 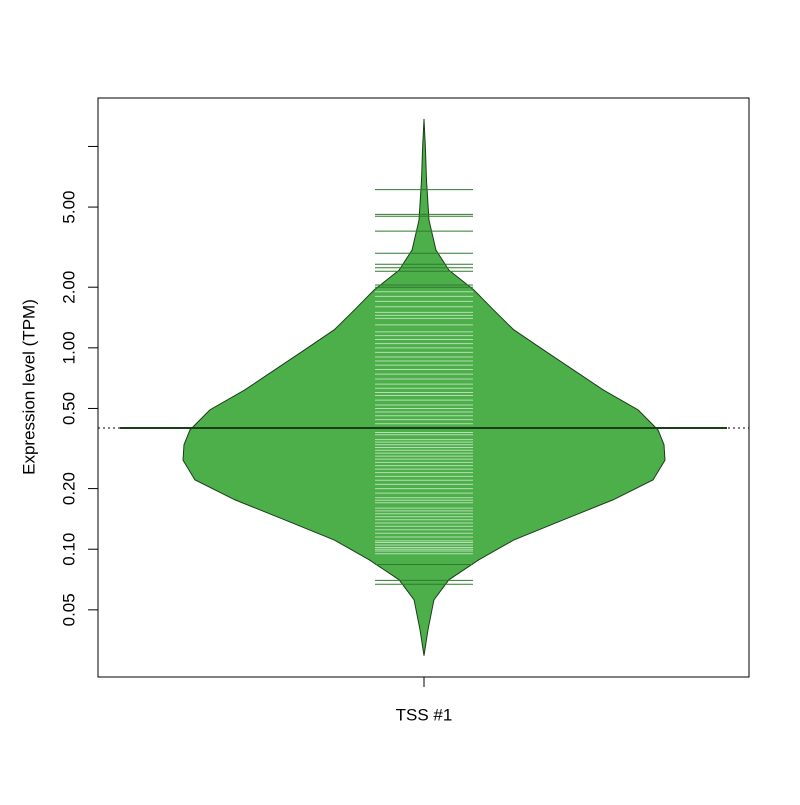 What do you see at coordinates (68, 207) in the screenshot?
I see `y-tick-label: 5.00` at bounding box center [68, 207].